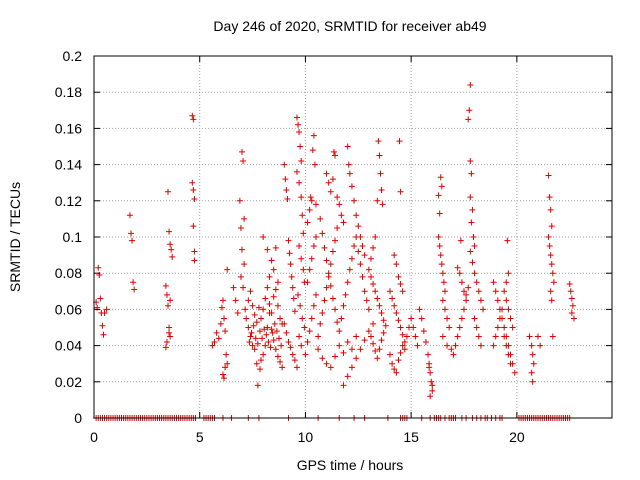 This screenshot has height=480, width=640. What do you see at coordinates (306, 437) in the screenshot?
I see `x-tick-label: 10` at bounding box center [306, 437].